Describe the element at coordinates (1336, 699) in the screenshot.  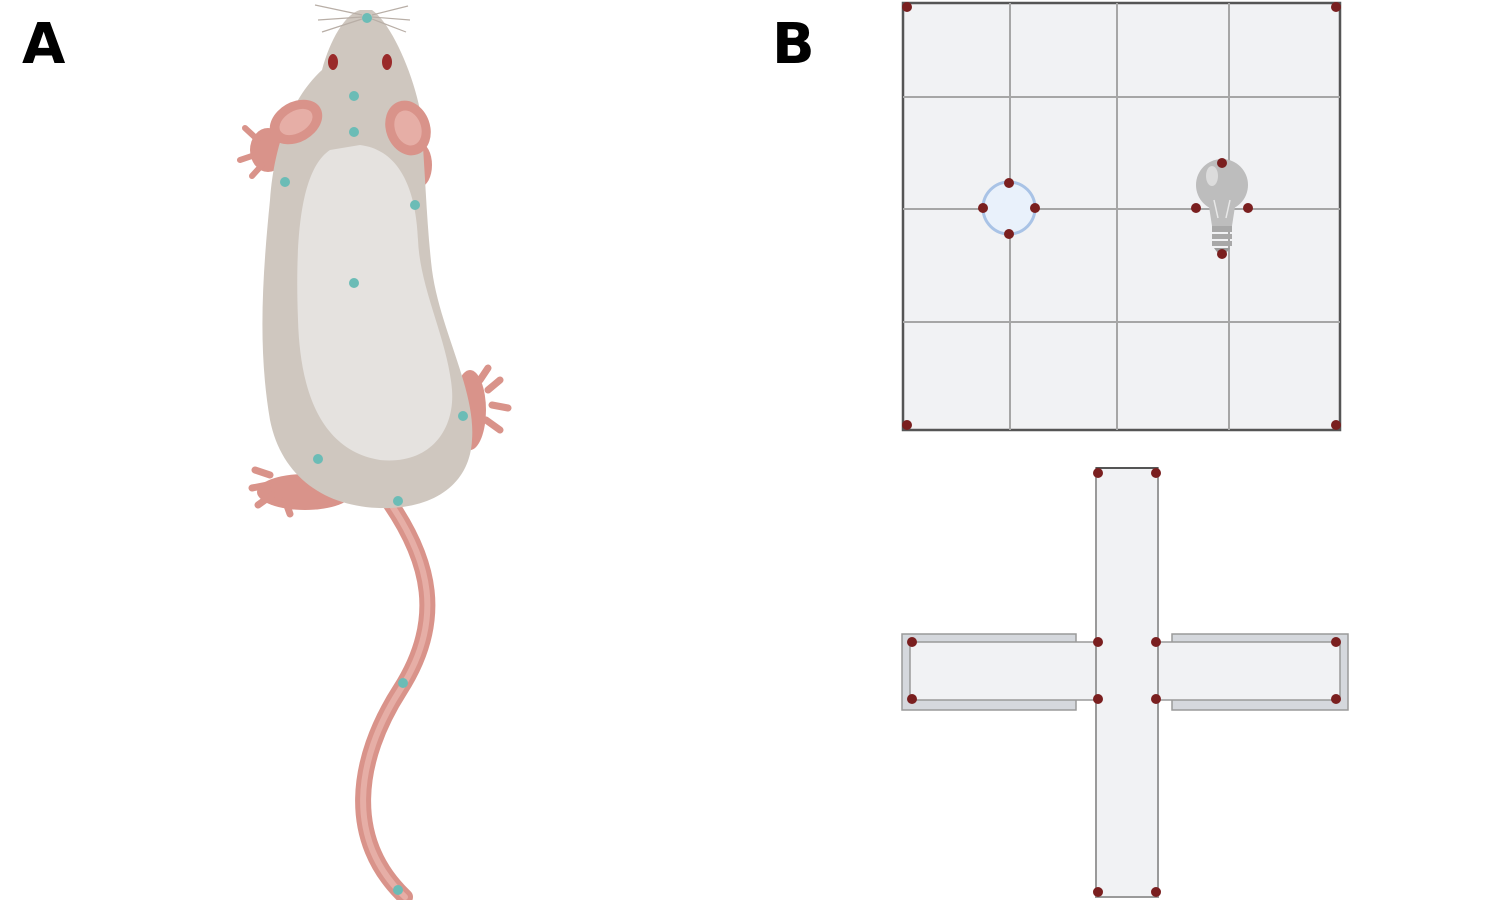
I see `keypoint-right-arm-bottom` at that location.